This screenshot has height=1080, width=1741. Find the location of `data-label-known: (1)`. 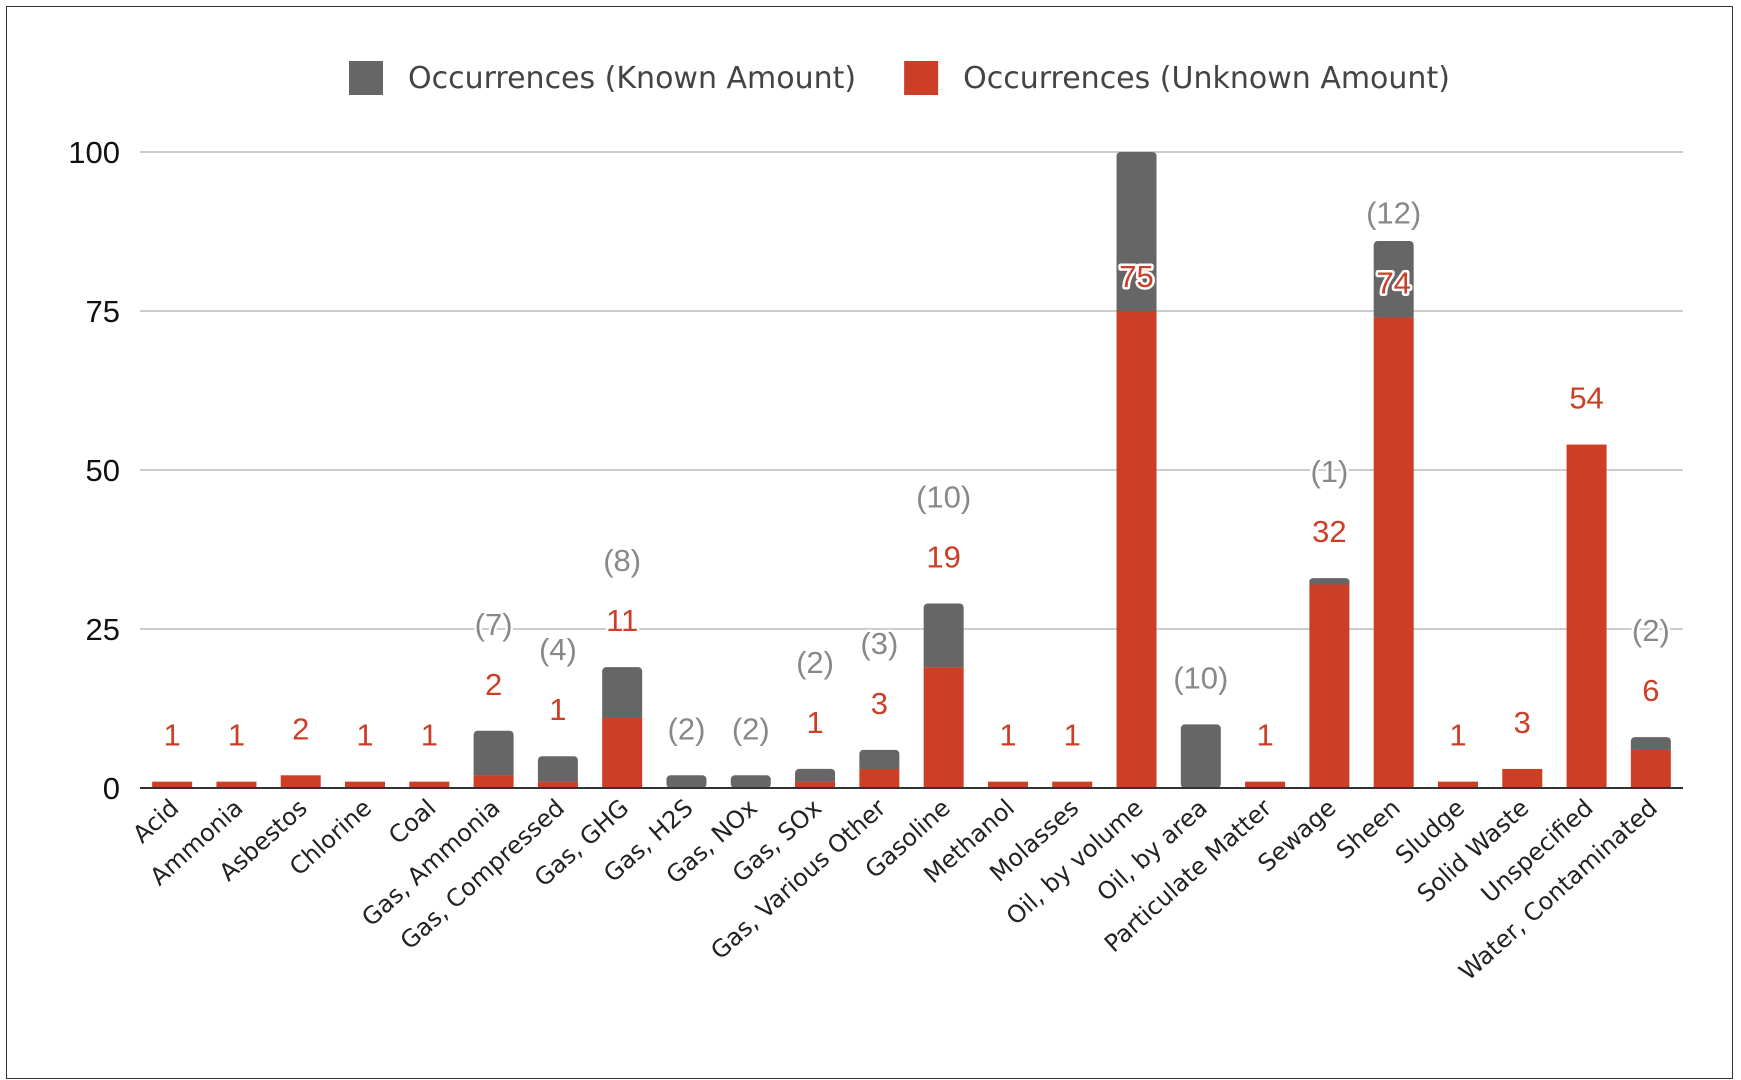

data-label-known: (1) is located at coordinates (1329, 471).